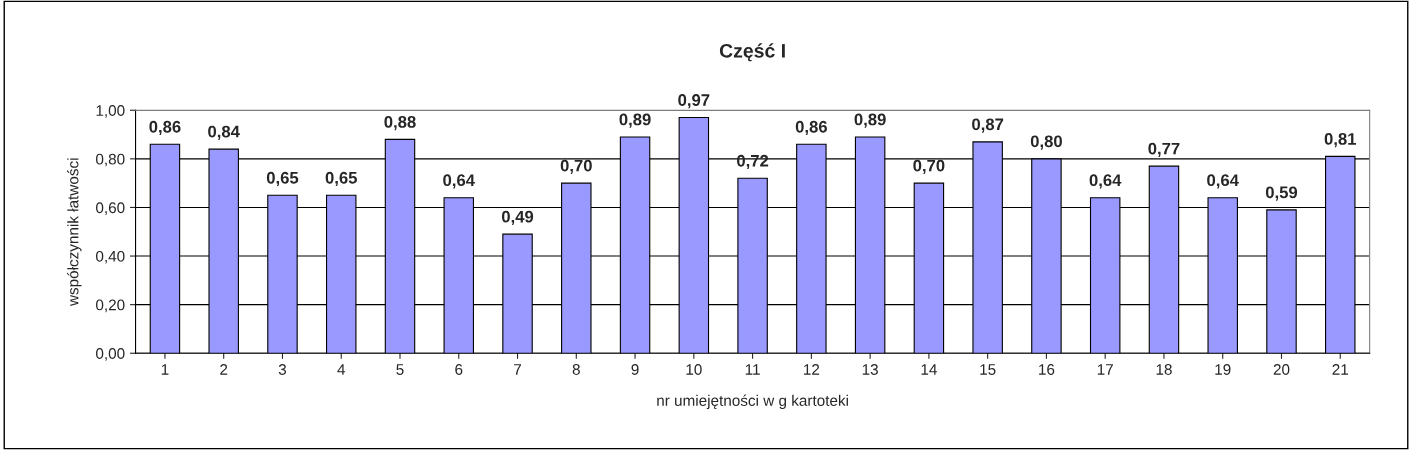 This screenshot has width=1412, height=450. I want to click on x-tick-label: 3, so click(282, 369).